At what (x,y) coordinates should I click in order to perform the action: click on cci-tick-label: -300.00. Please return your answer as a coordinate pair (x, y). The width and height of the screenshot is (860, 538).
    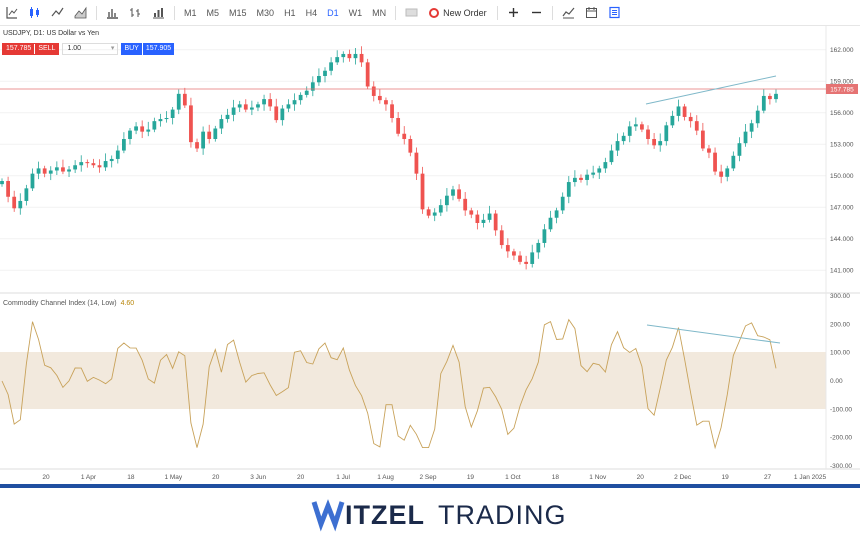
    Looking at the image, I should click on (841, 466).